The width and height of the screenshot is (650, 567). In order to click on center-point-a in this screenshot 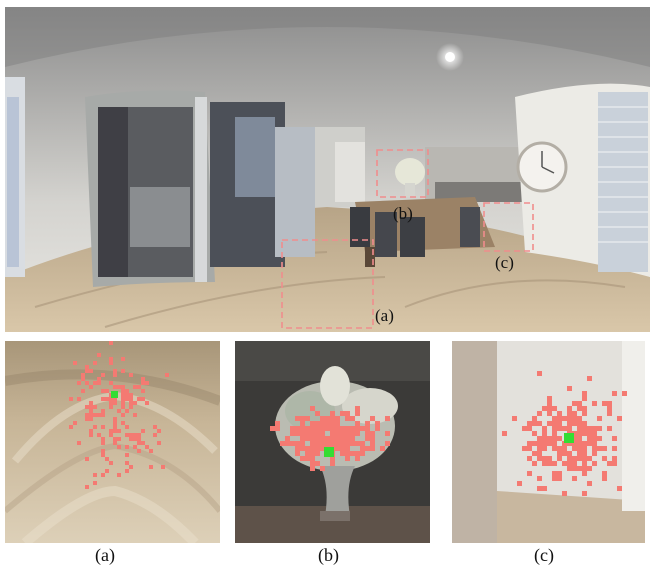, I will do `click(114, 394)`.